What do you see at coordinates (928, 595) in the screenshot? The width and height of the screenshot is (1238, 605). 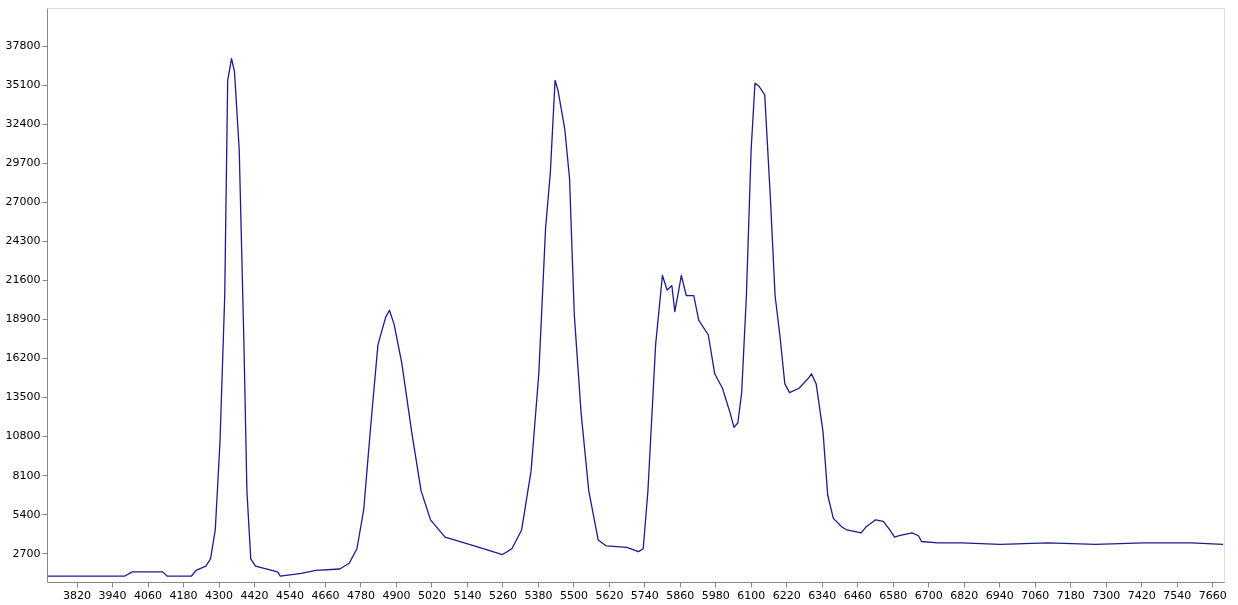 I see `x-tick-label: 6700` at bounding box center [928, 595].